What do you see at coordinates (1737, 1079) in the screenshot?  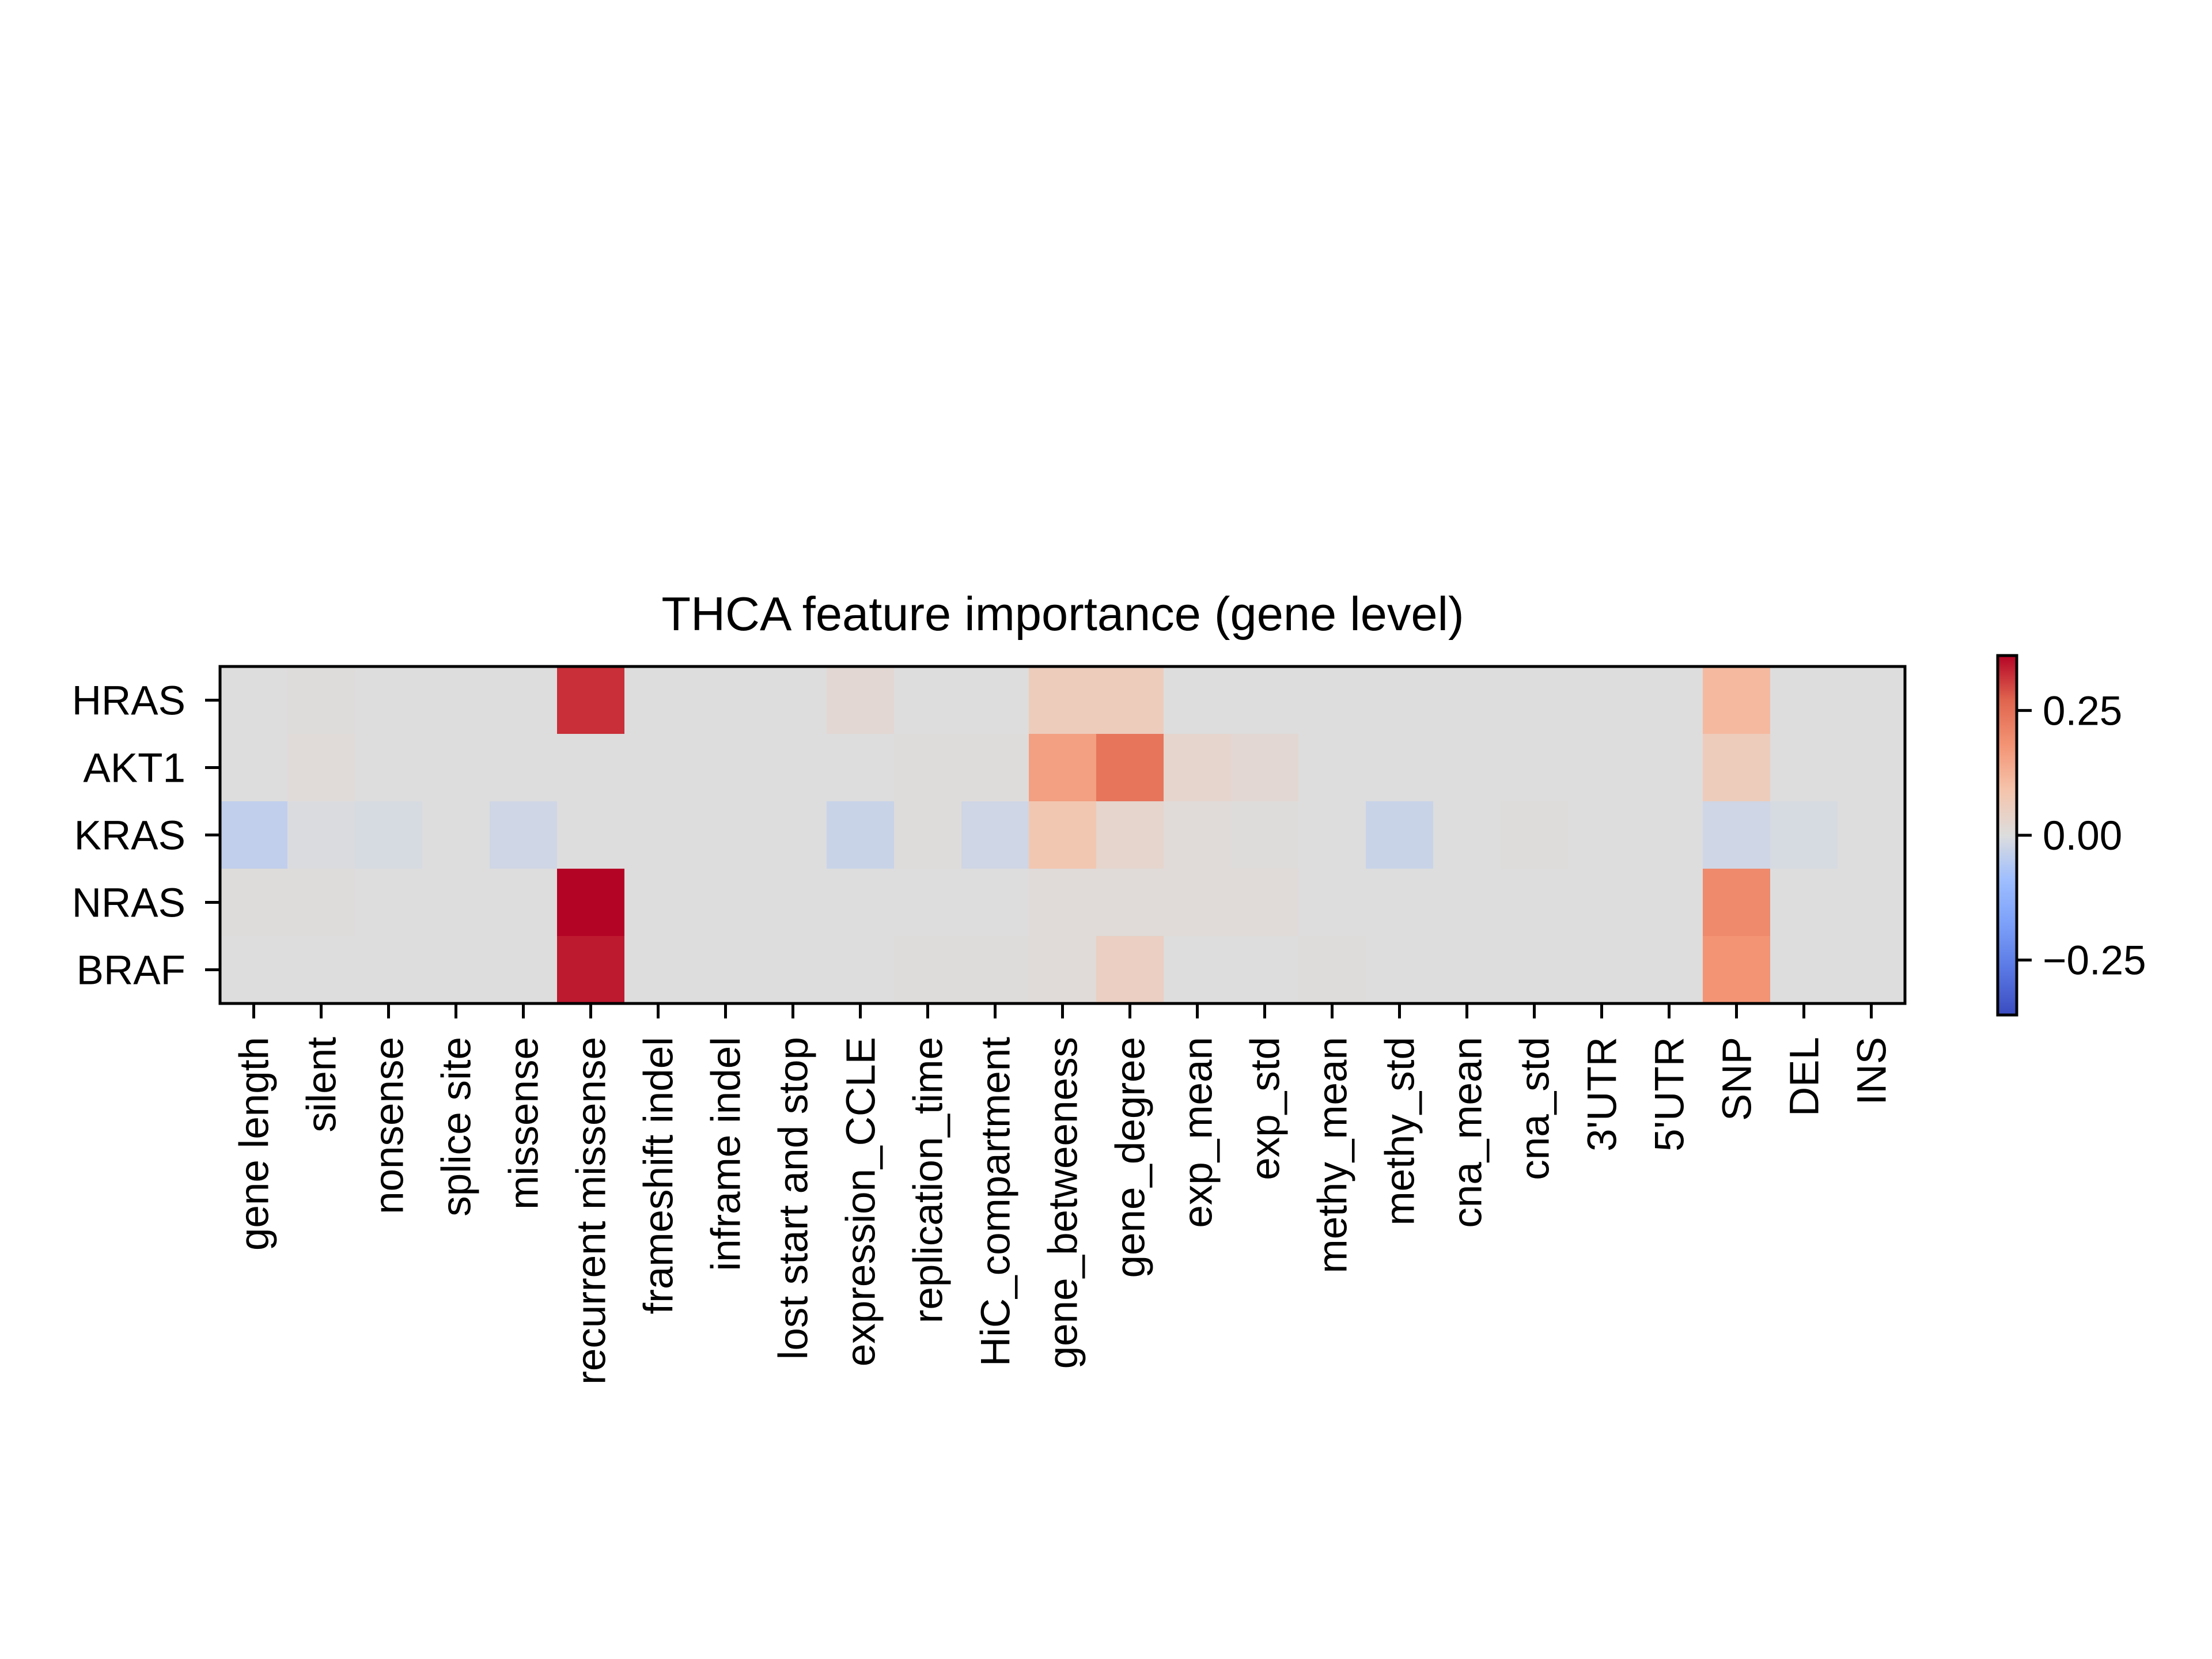 I see `x-tick-label: SNP` at bounding box center [1737, 1079].